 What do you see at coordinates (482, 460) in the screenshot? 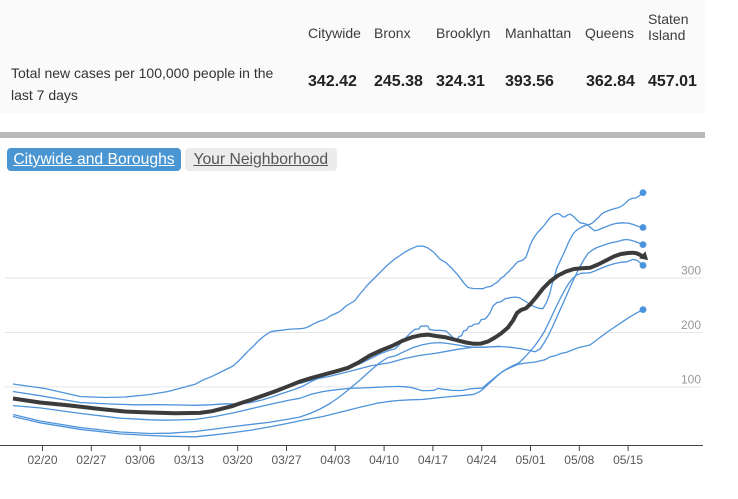
I see `svg-text: 04/24` at bounding box center [482, 460].